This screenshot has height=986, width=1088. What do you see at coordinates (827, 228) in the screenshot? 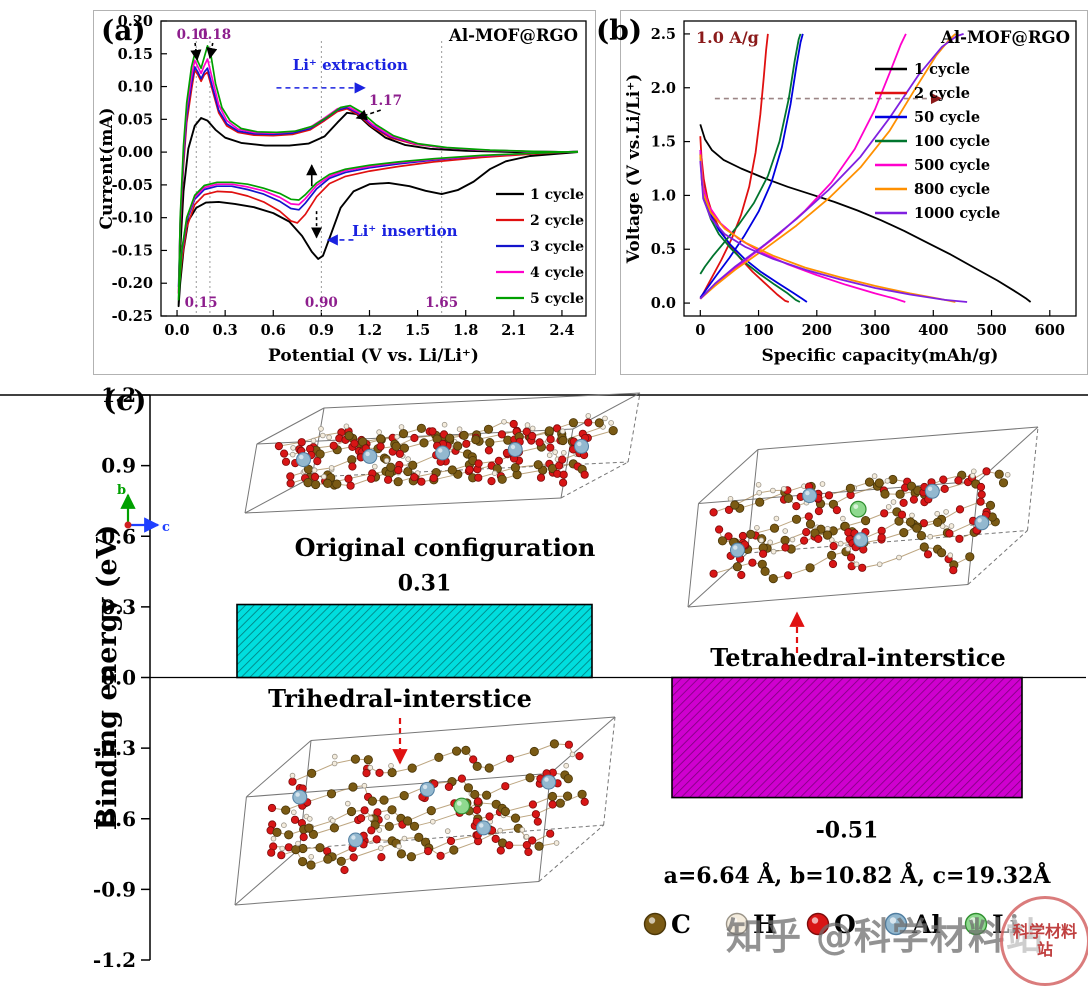
I see `gcd-800-cycle-discharge` at bounding box center [827, 228].